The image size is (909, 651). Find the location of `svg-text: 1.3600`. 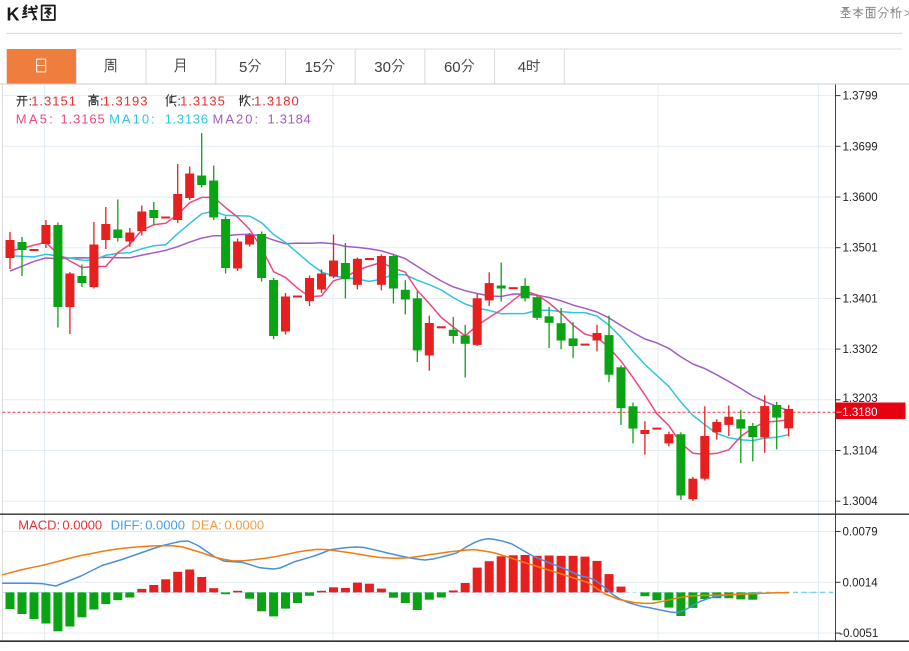

svg-text: 1.3600 is located at coordinates (860, 198).